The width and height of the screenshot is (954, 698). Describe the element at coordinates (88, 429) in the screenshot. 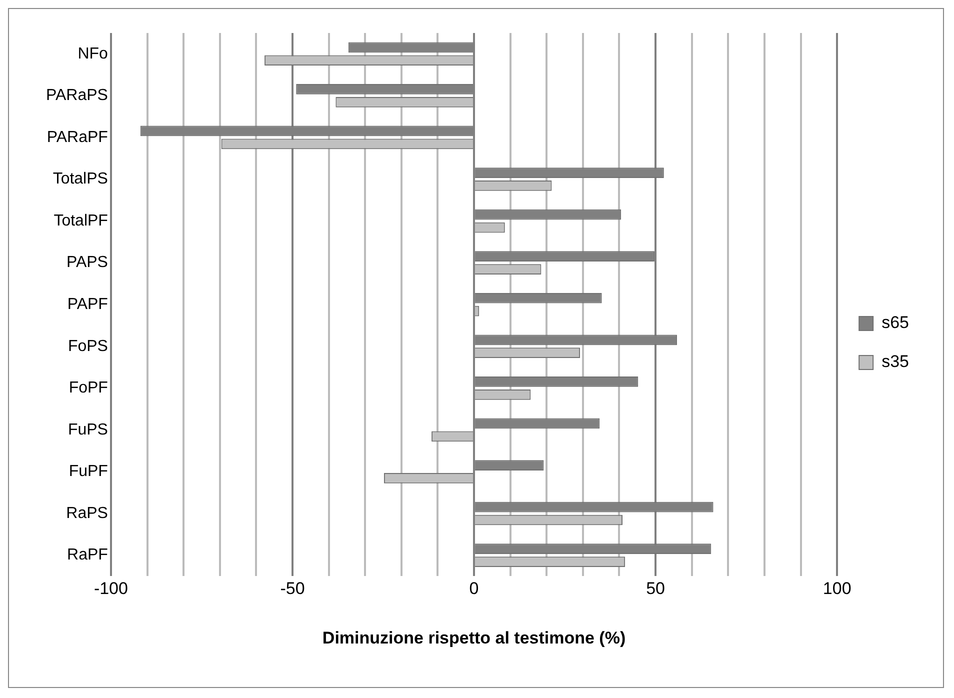

I see `y-tick-label: FuPS` at that location.